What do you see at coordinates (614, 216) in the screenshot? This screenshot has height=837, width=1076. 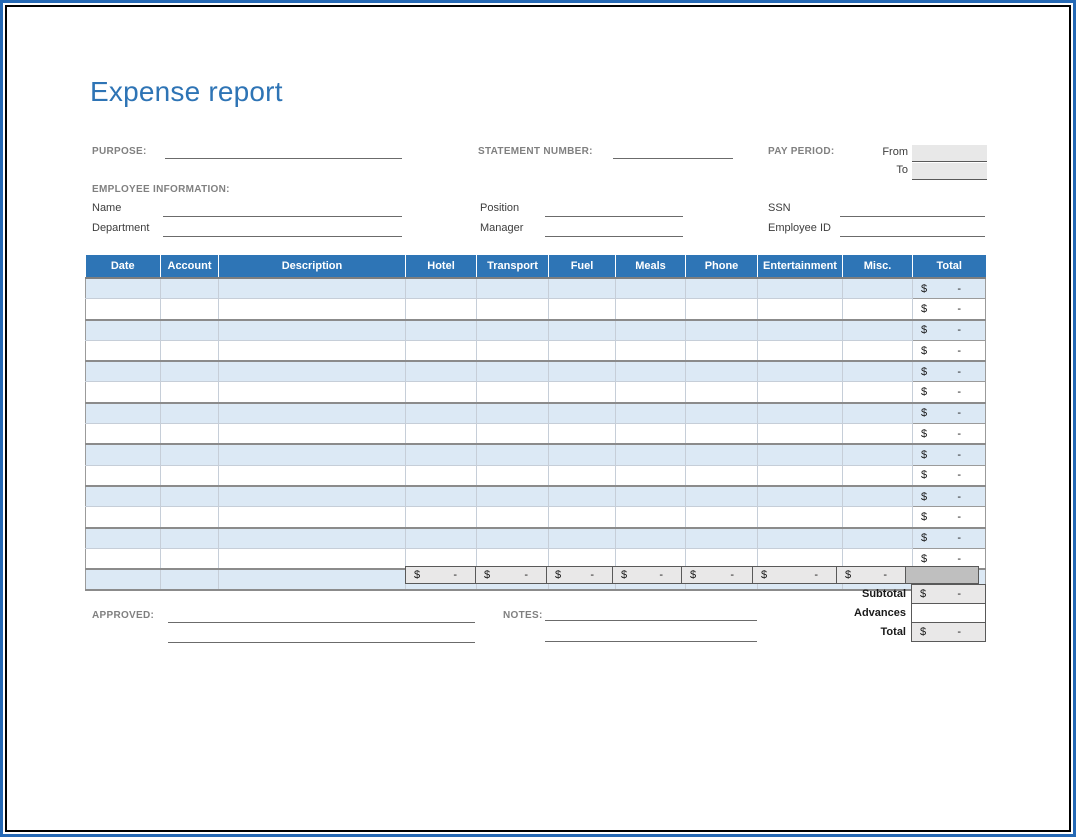 I see `position-input-line` at bounding box center [614, 216].